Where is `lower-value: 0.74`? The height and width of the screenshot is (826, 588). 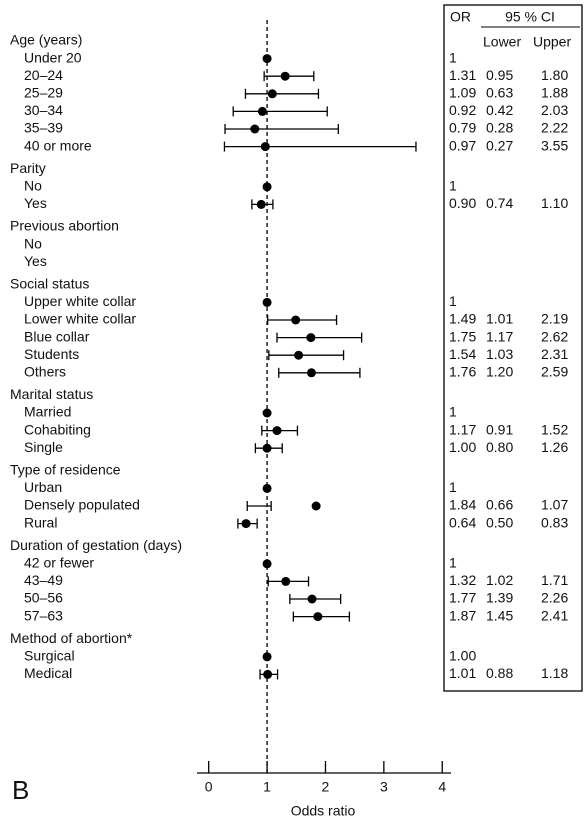
lower-value: 0.74 is located at coordinates (499, 203).